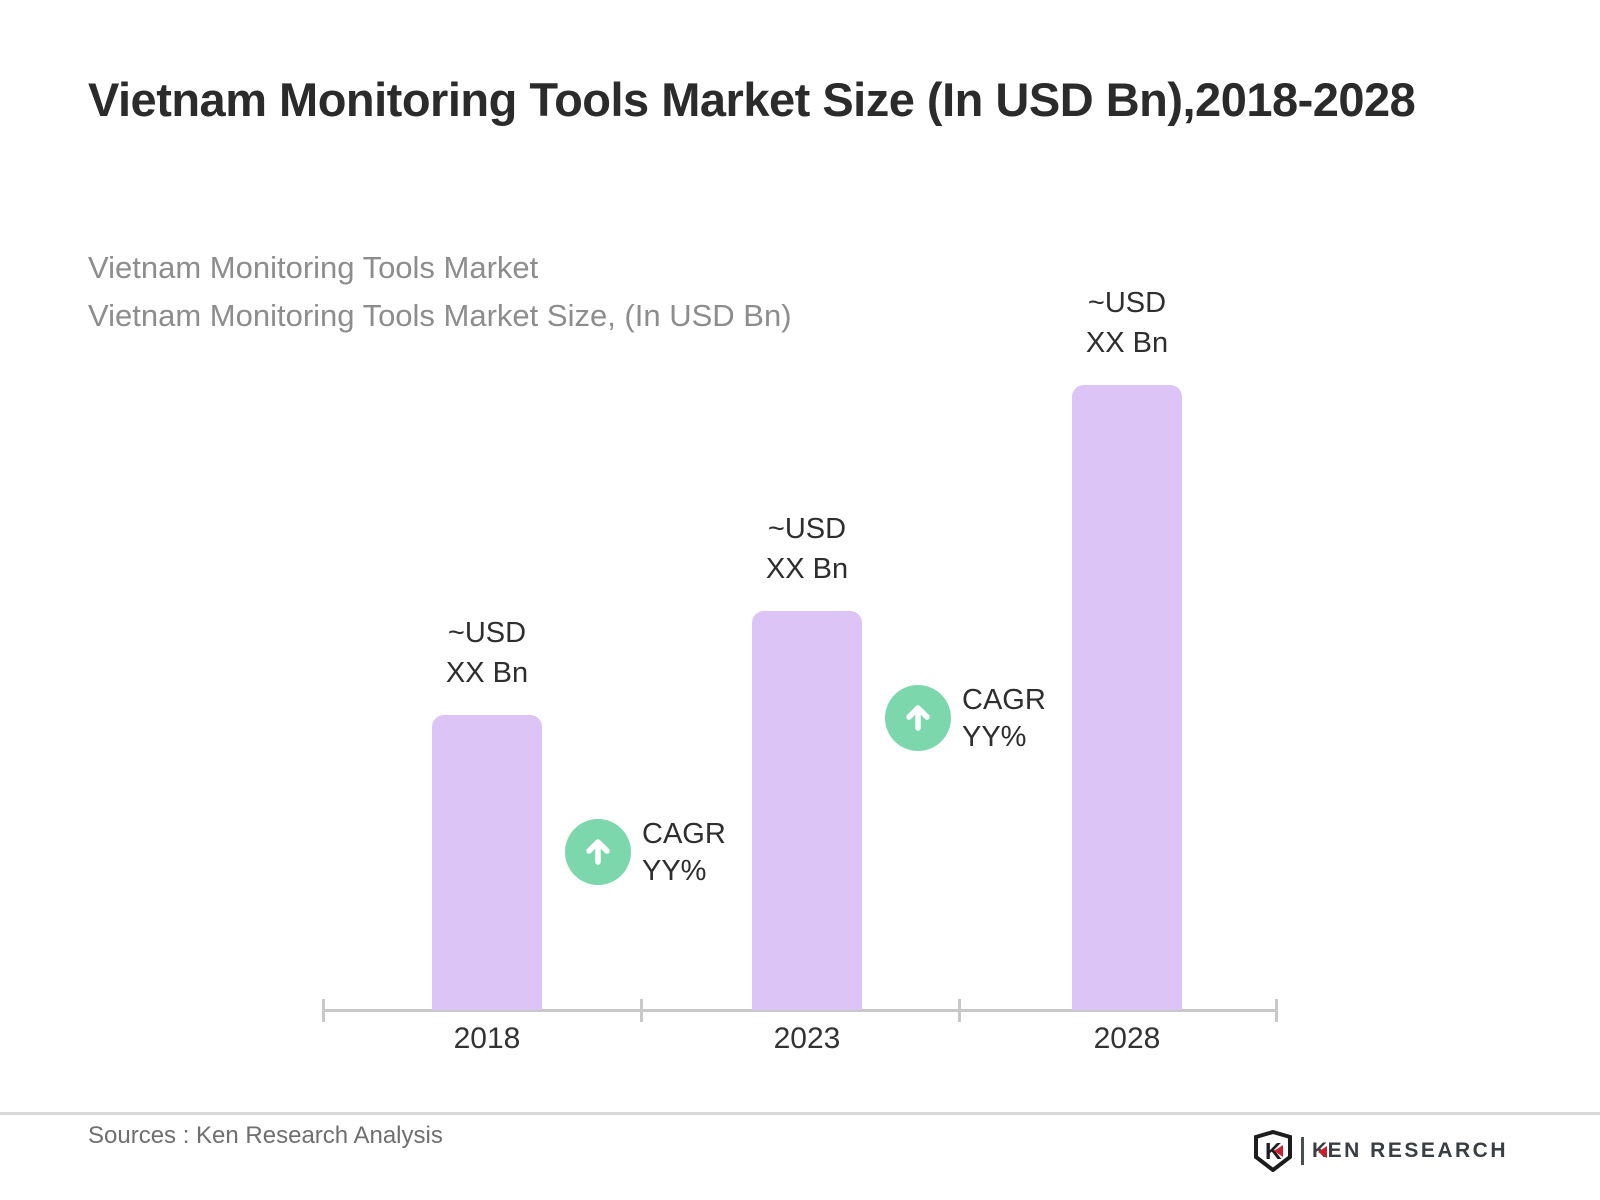 The width and height of the screenshot is (1600, 1200). What do you see at coordinates (807, 549) in the screenshot?
I see `bar-value-label-2023: ~USD XX Bn` at bounding box center [807, 549].